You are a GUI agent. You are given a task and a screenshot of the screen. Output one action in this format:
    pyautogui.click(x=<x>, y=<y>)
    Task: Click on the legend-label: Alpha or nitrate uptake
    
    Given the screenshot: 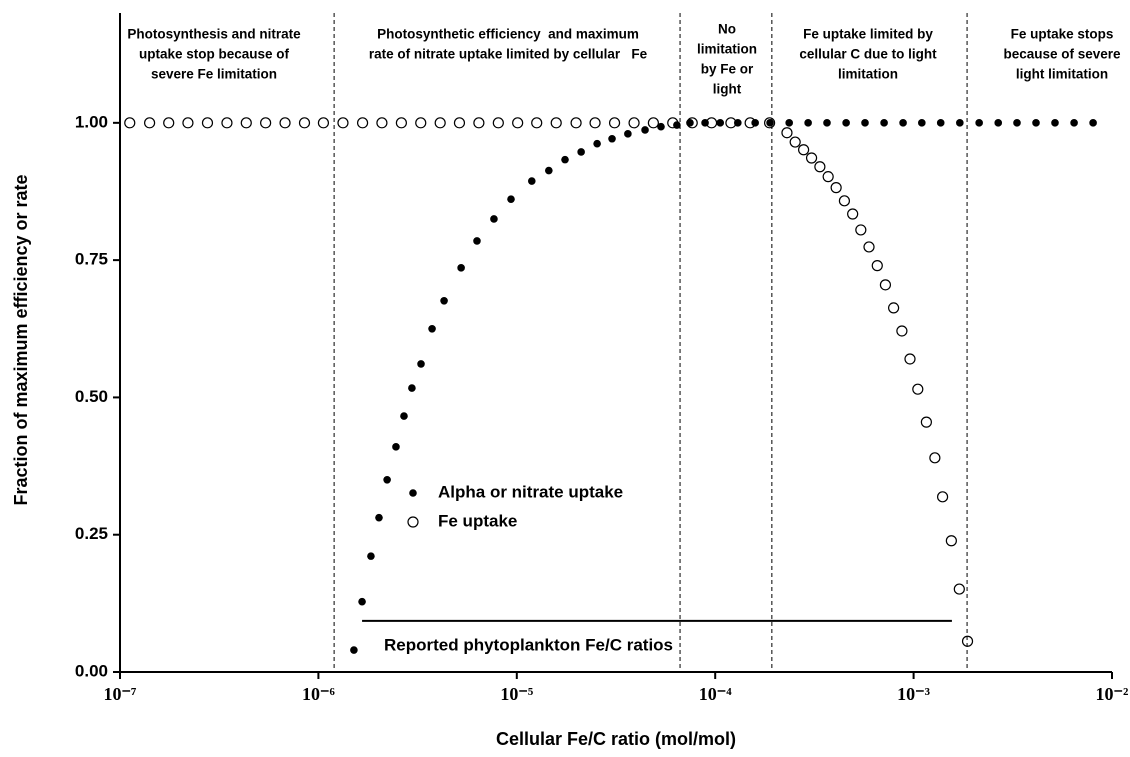 What is the action you would take?
    pyautogui.click(x=530, y=491)
    